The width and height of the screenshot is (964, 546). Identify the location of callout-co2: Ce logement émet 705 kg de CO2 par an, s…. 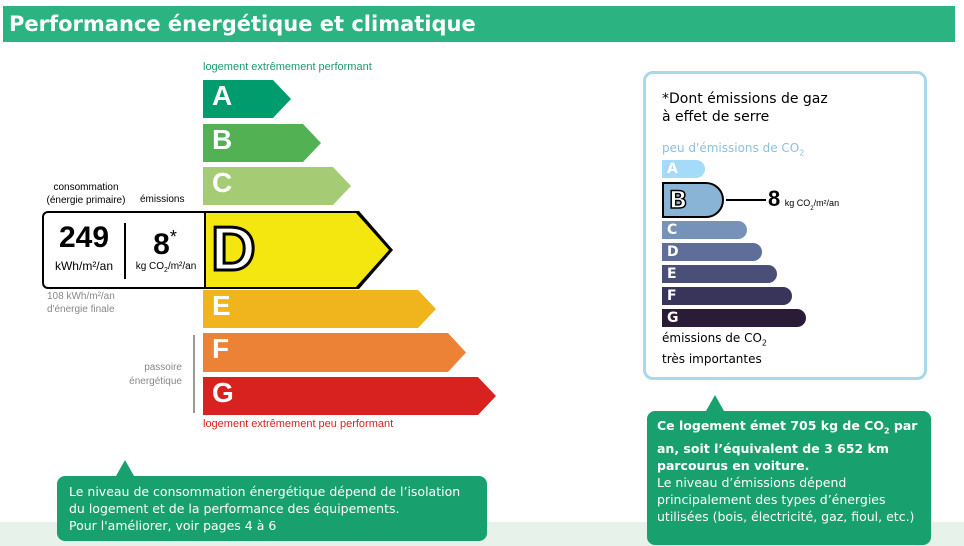
(789, 478).